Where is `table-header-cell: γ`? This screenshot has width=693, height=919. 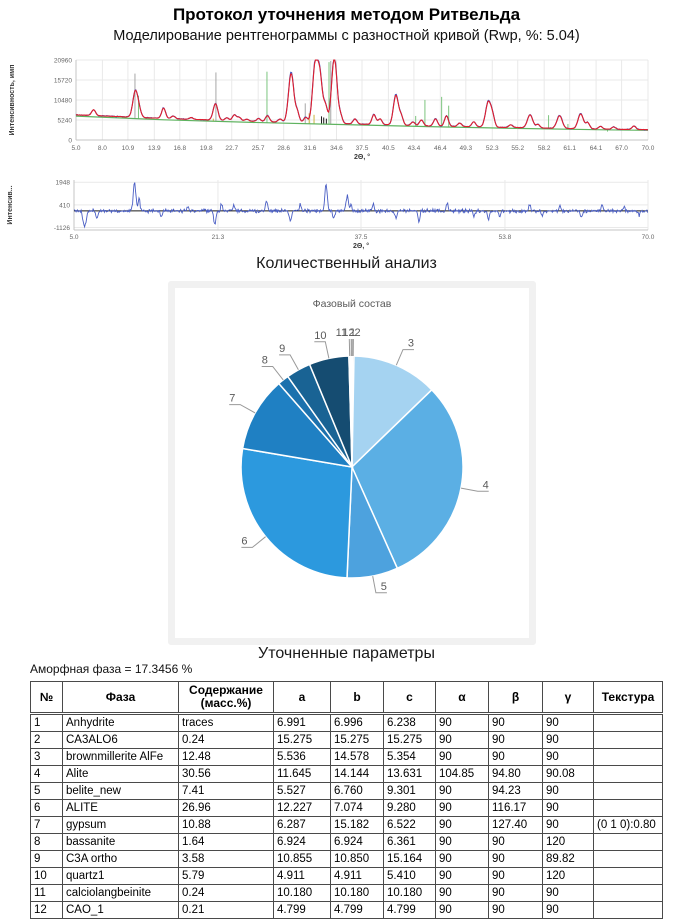
table-header-cell: γ is located at coordinates (568, 698).